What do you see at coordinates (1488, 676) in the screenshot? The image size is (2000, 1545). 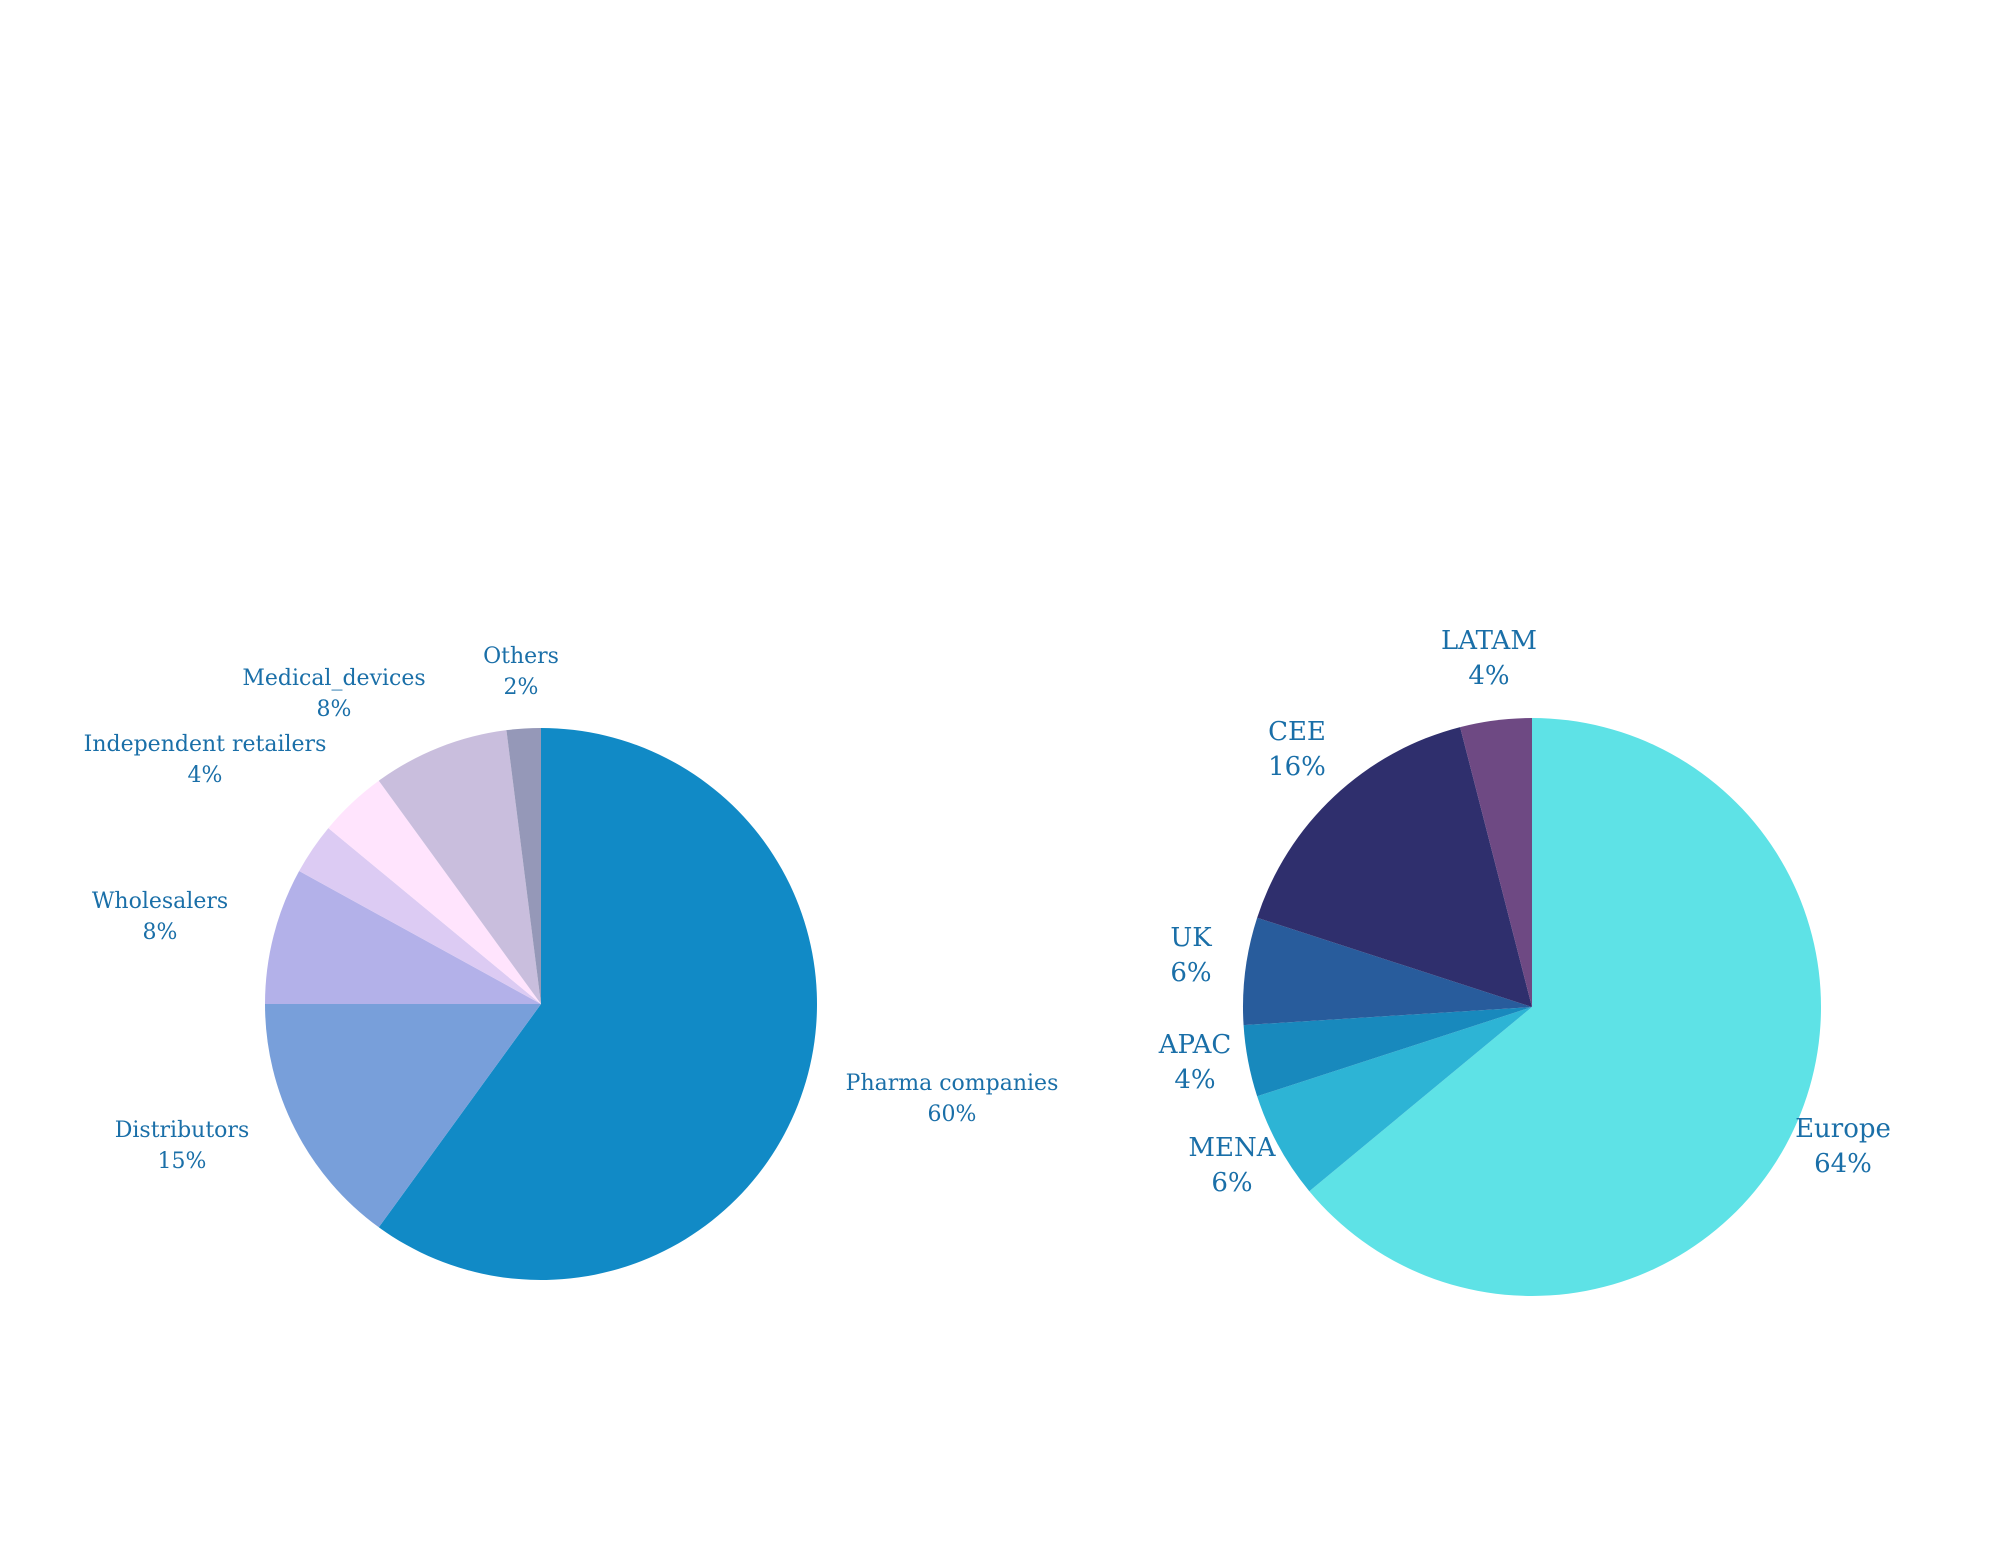 I see `slice-value-latam: 4%` at bounding box center [1488, 676].